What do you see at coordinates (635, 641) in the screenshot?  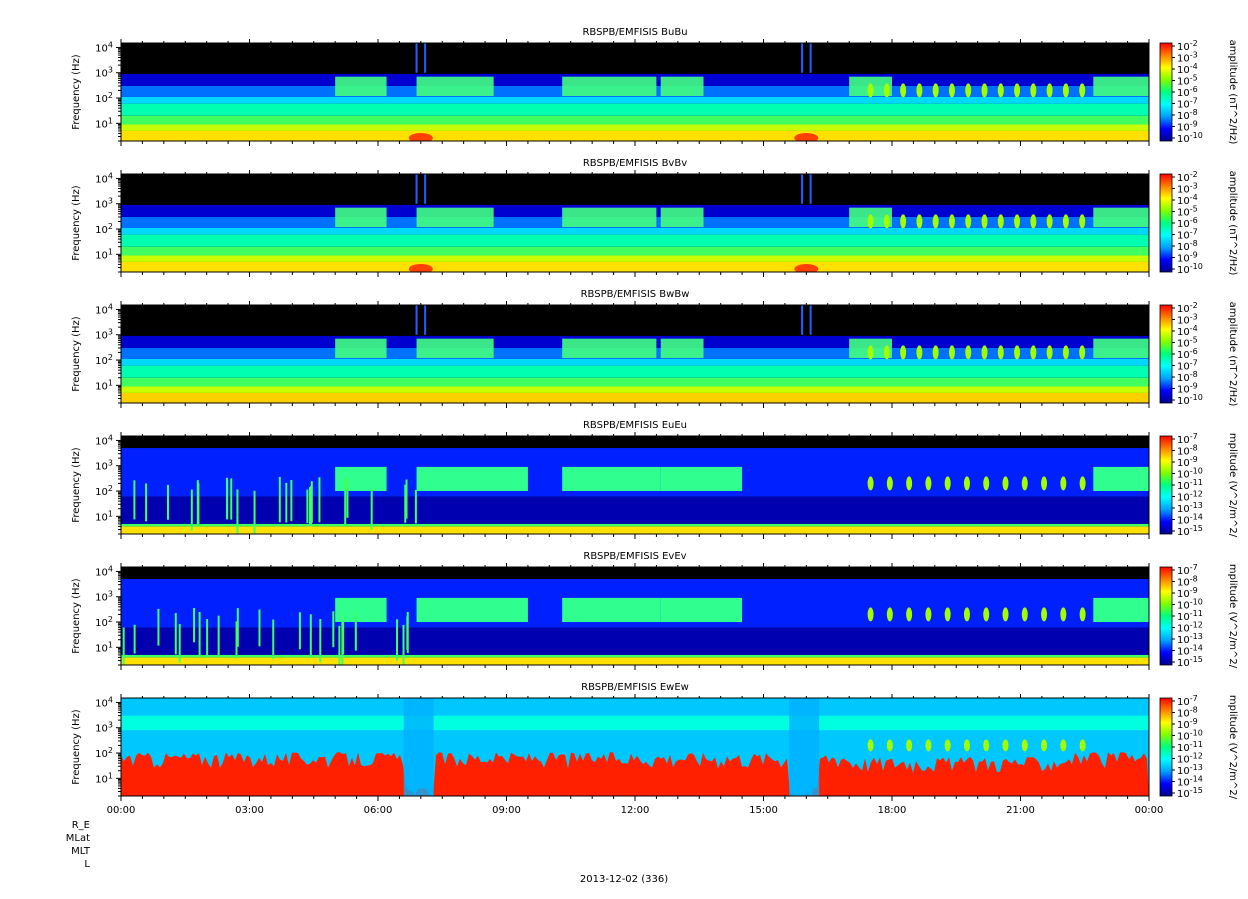 I see `band-low` at bounding box center [635, 641].